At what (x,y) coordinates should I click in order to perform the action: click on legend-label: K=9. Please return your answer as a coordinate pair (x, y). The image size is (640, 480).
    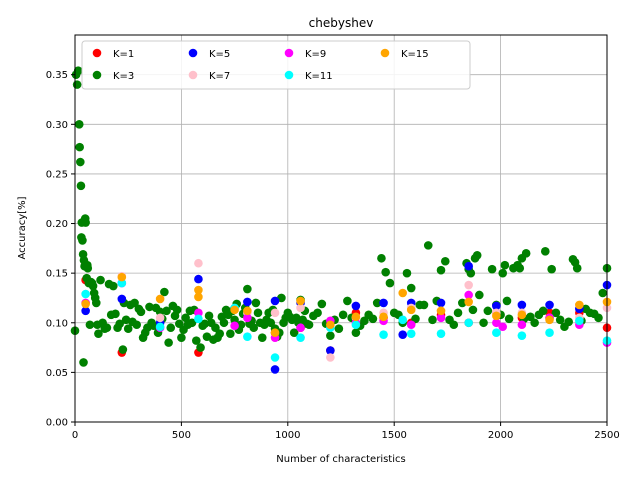
    Looking at the image, I should click on (315, 54).